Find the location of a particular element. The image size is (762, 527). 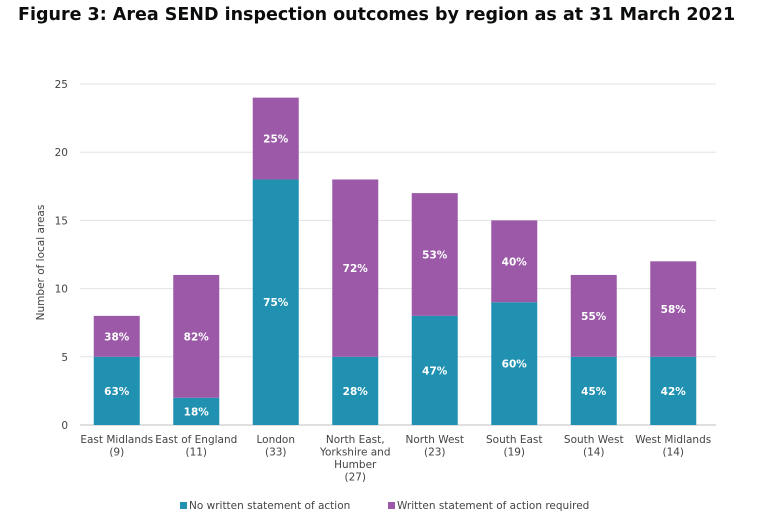

data-label: 63% is located at coordinates (117, 392).